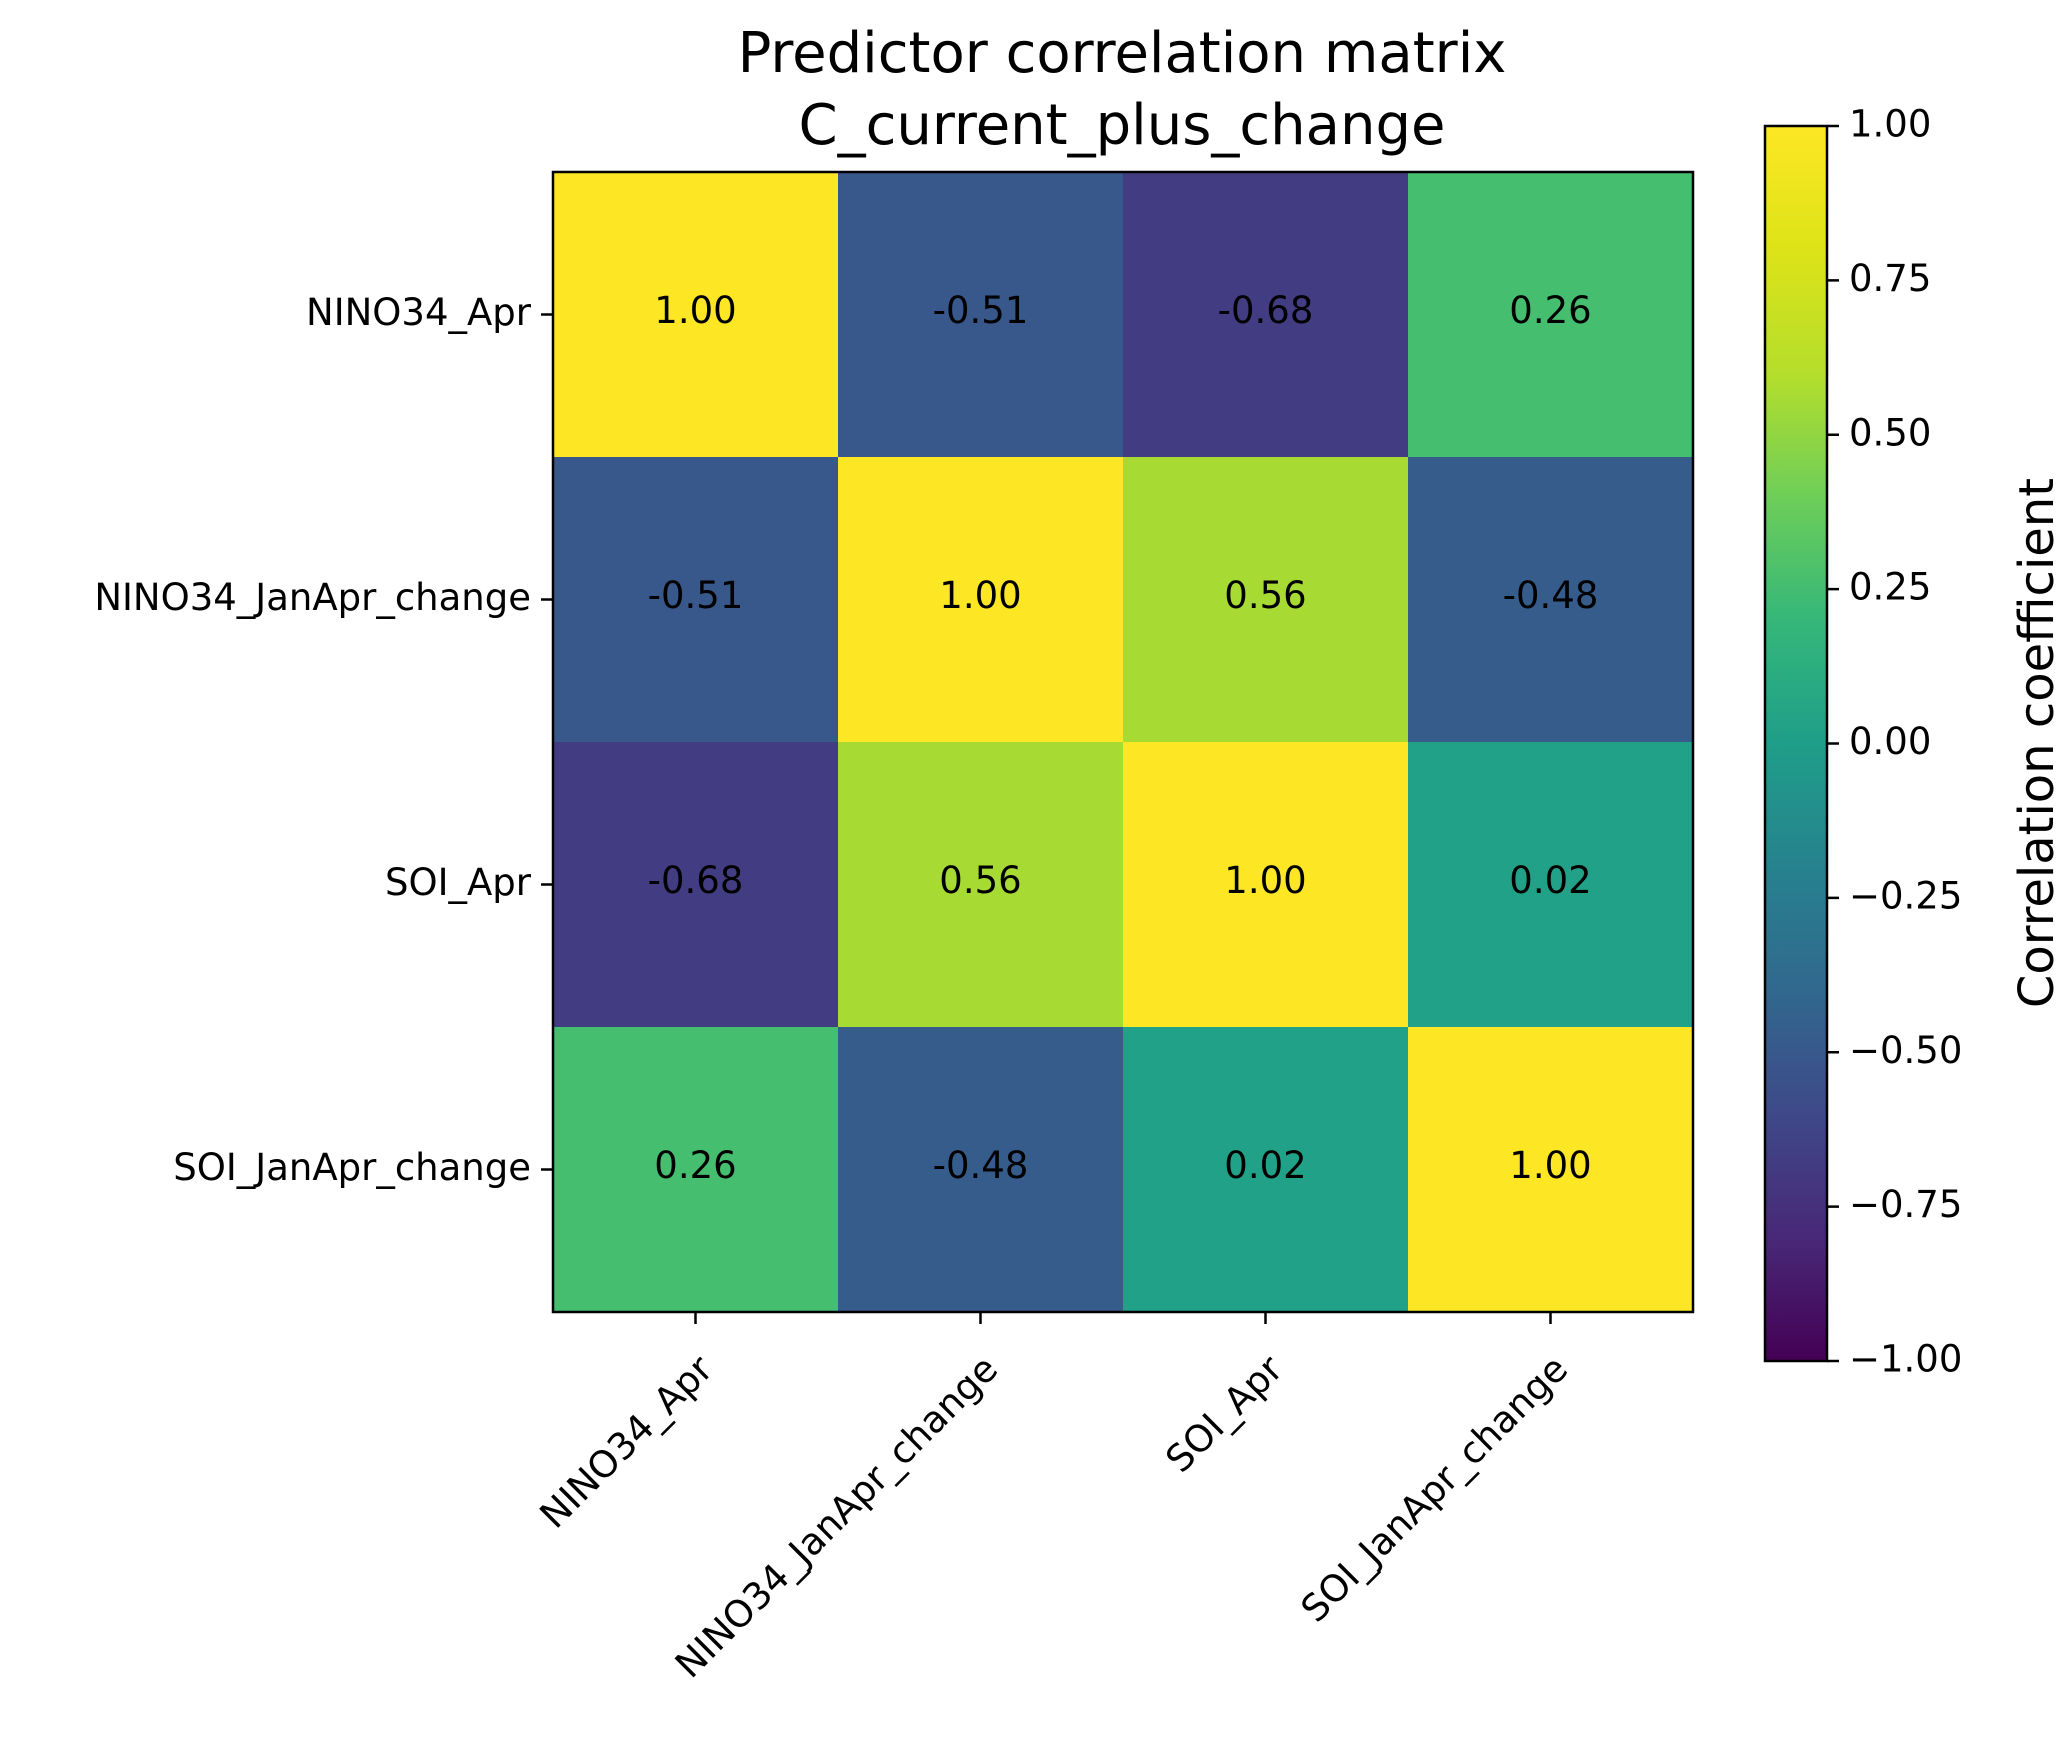 This screenshot has height=1741, width=2072. What do you see at coordinates (1551, 595) in the screenshot?
I see `heatmap-cell-label-1-3: -0.48` at bounding box center [1551, 595].